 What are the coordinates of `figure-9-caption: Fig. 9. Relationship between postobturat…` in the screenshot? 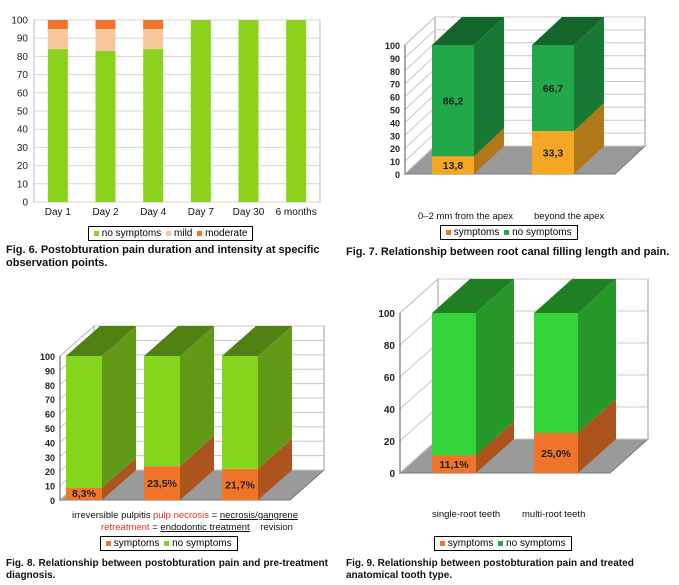 It's located at (490, 569).